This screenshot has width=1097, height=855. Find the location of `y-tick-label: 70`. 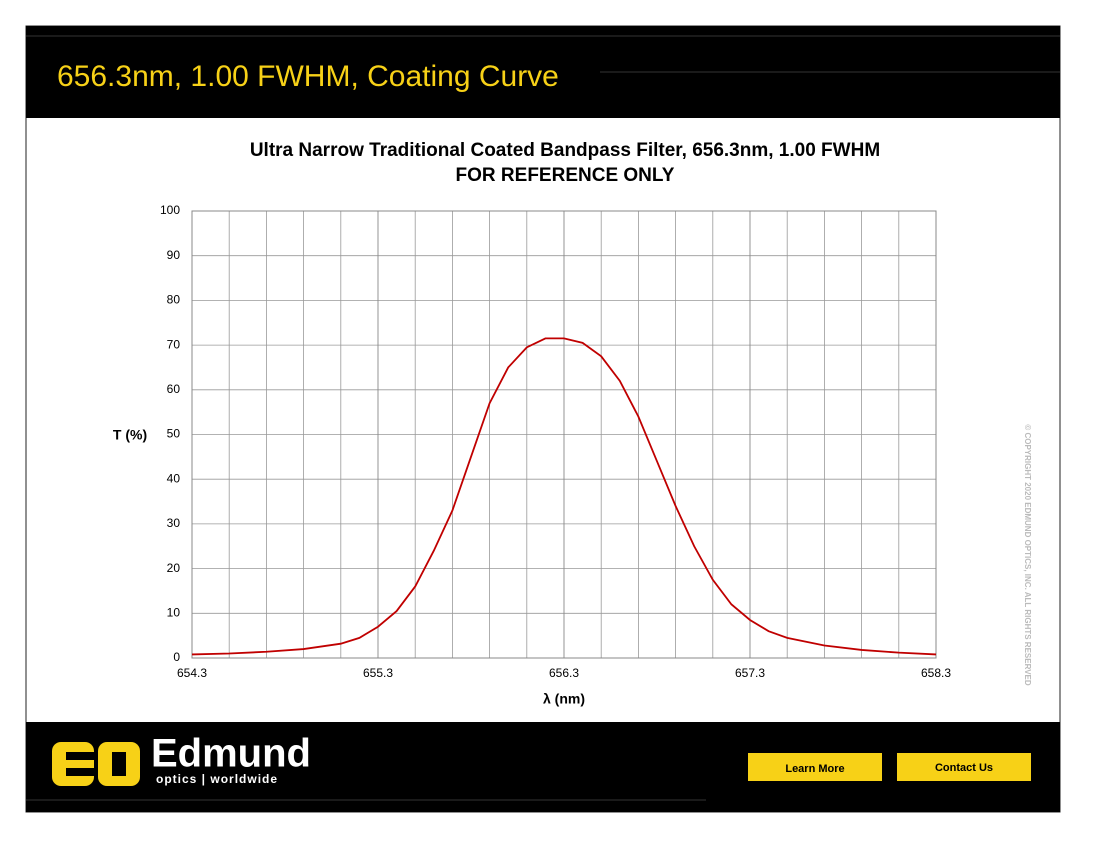

y-tick-label: 70 is located at coordinates (174, 344).